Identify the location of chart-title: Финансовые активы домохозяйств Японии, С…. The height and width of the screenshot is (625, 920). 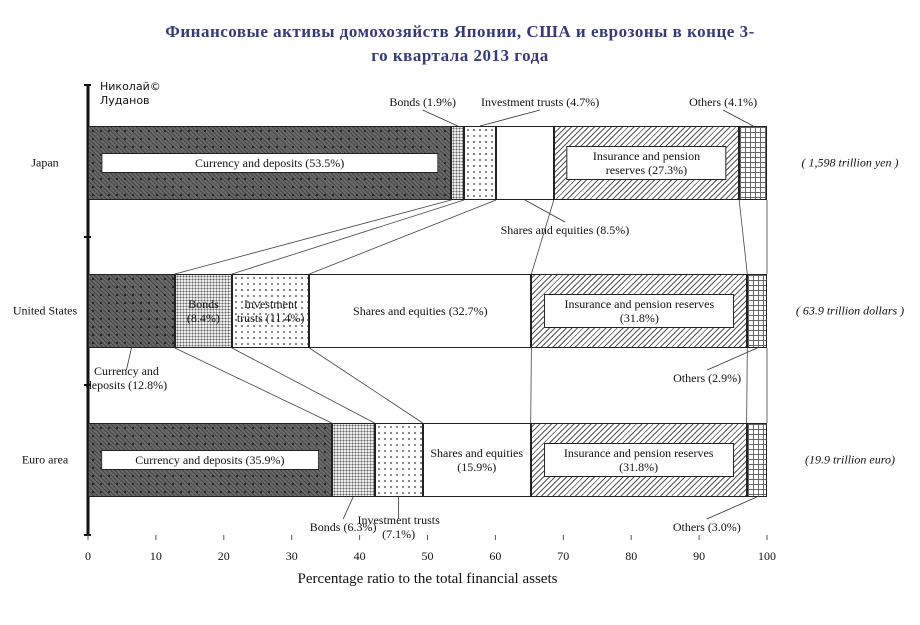
(460, 43).